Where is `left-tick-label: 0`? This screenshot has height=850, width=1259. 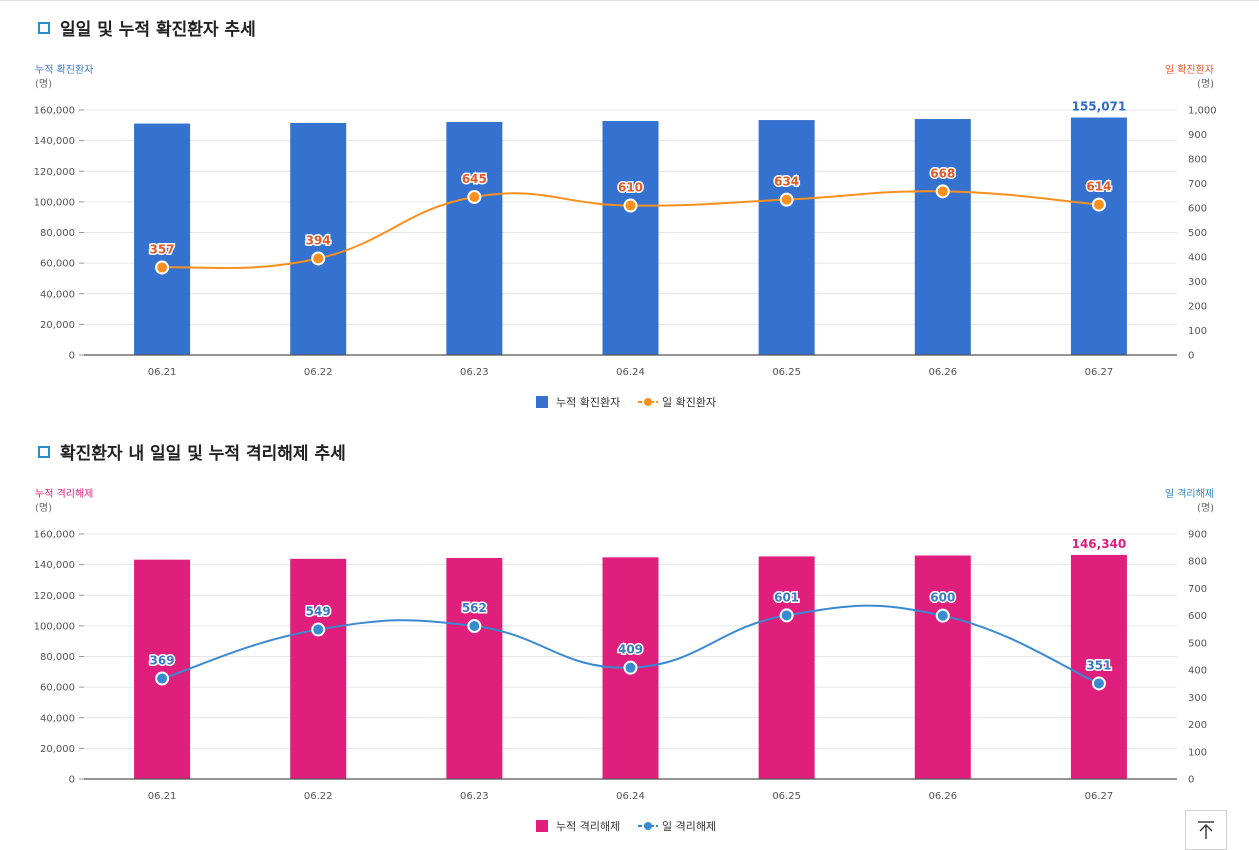
left-tick-label: 0 is located at coordinates (72, 780).